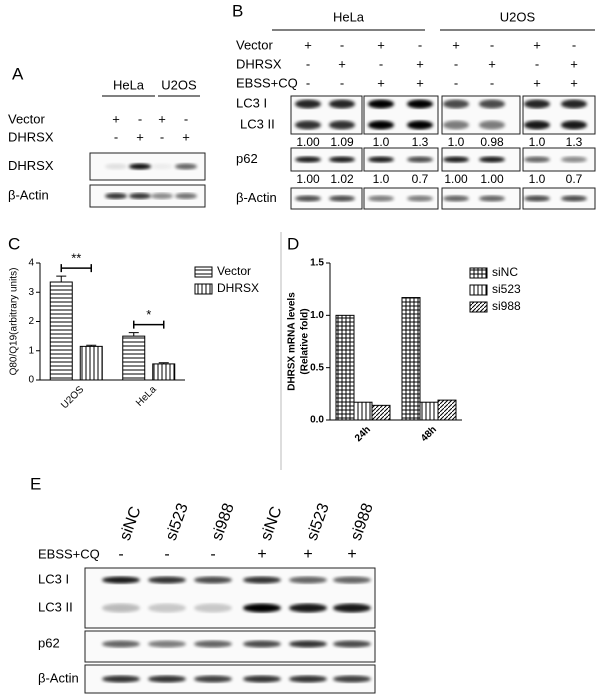  I want to click on legend-label: Vector, so click(234, 271).